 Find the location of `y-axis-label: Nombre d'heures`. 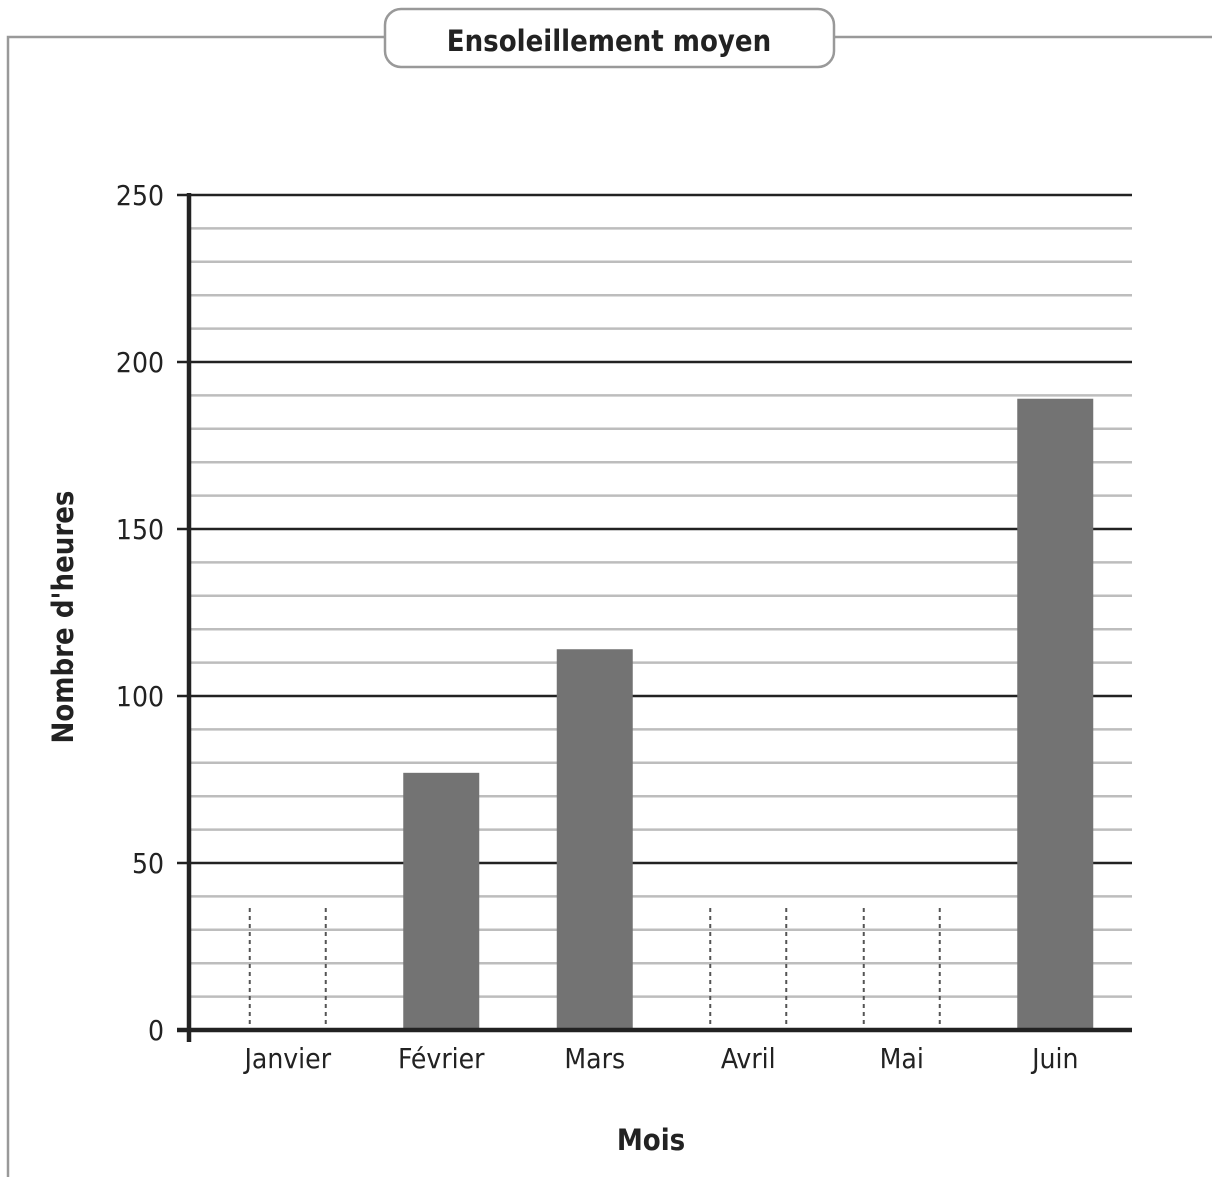

y-axis-label: Nombre d'heures is located at coordinates (63, 617).